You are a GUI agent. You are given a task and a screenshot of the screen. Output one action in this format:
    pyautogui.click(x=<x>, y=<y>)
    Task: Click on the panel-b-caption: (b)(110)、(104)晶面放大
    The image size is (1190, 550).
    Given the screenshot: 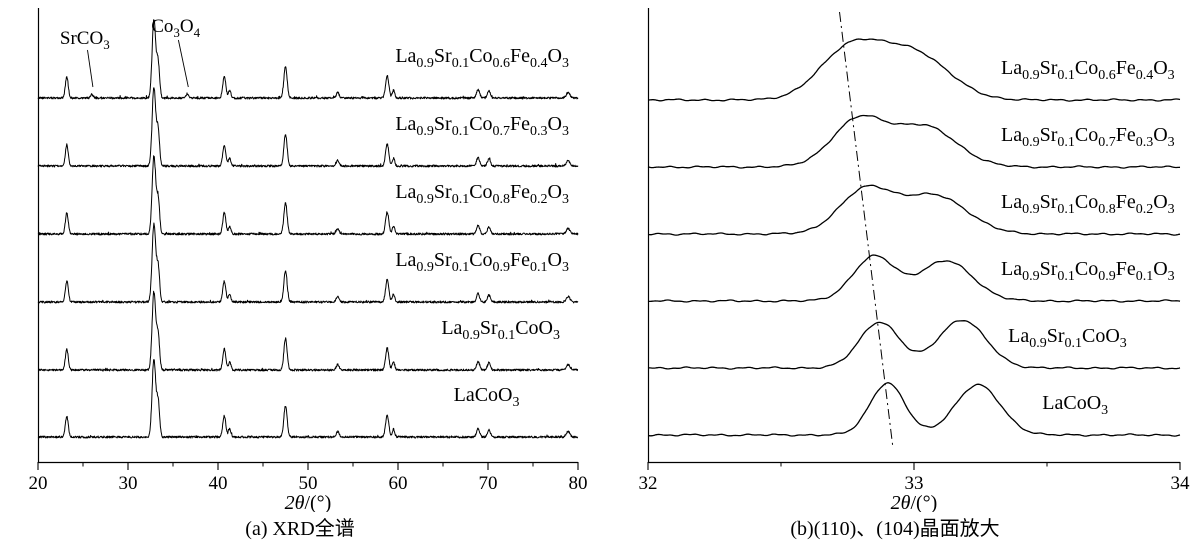 What is the action you would take?
    pyautogui.click(x=895, y=529)
    